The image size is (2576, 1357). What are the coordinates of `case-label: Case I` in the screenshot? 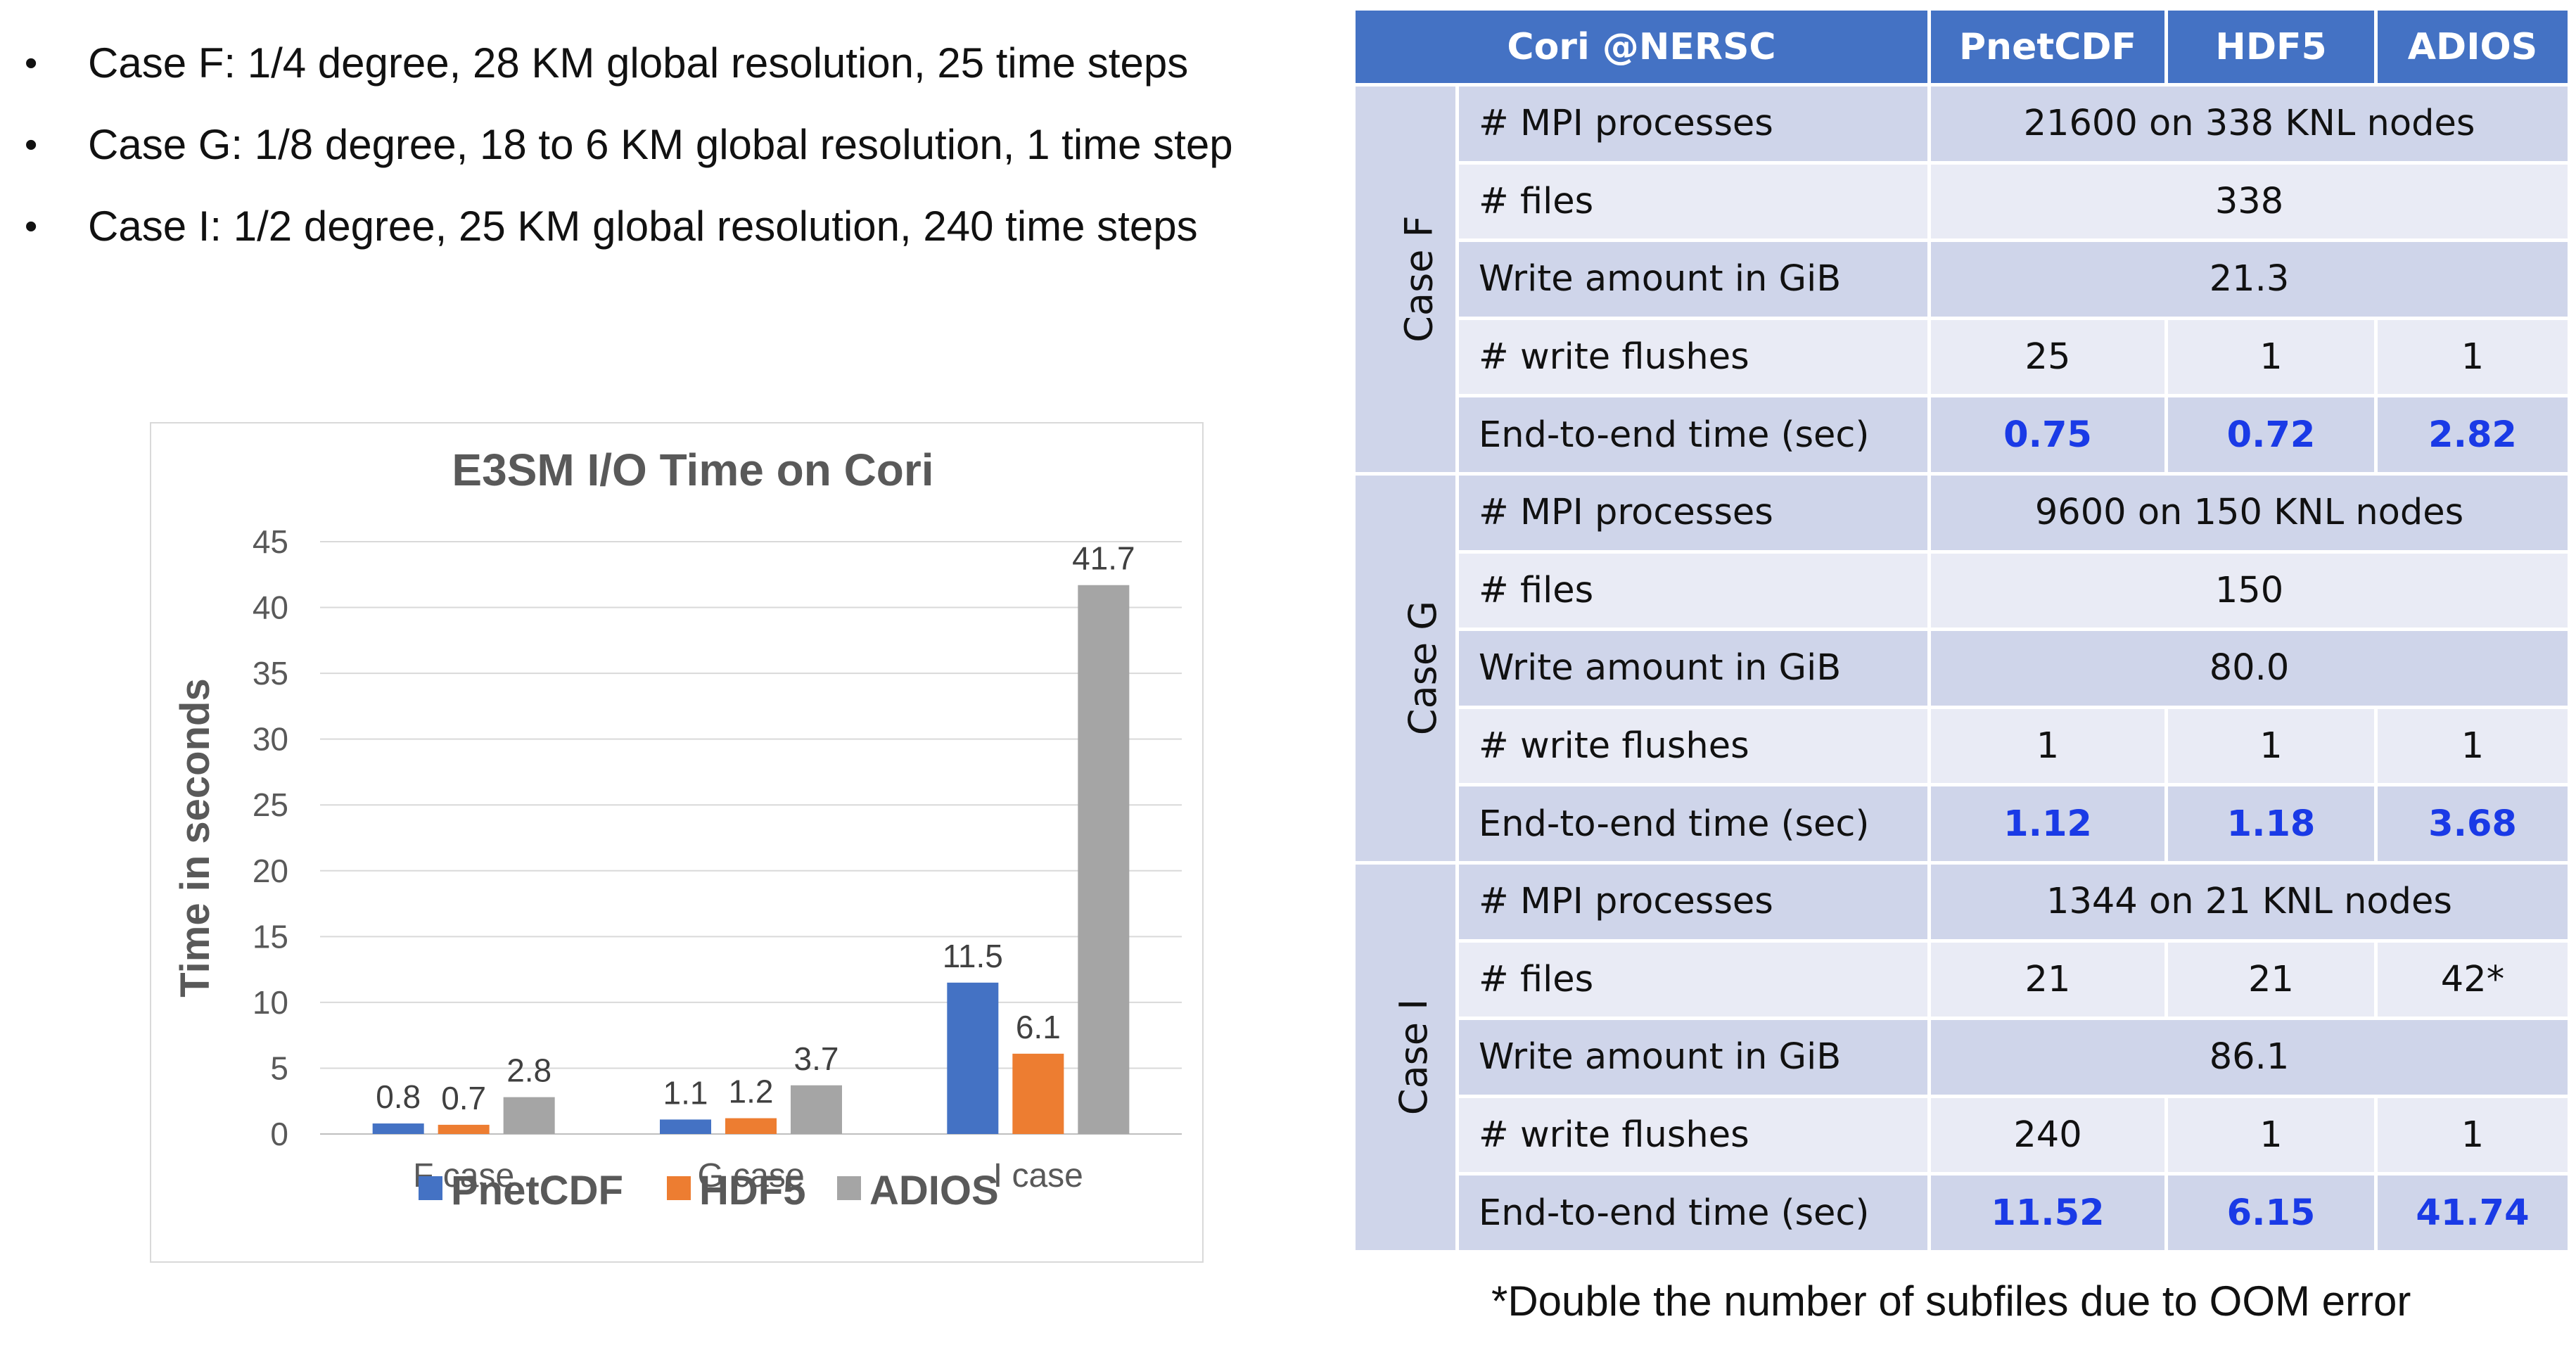 It's located at (1413, 1057).